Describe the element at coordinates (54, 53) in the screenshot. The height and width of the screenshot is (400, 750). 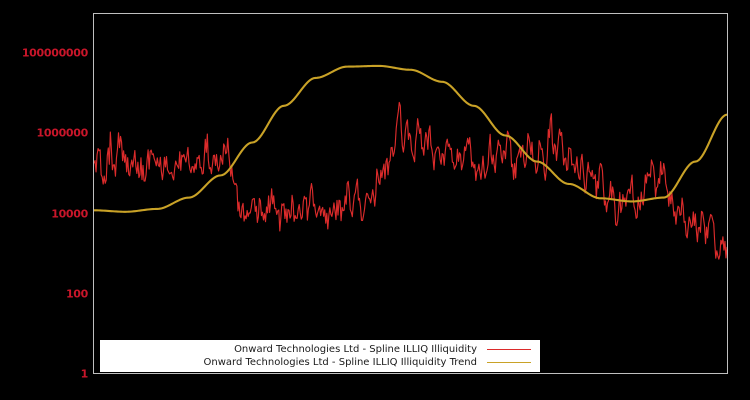
I see `y-tick-label: 100000000` at that location.